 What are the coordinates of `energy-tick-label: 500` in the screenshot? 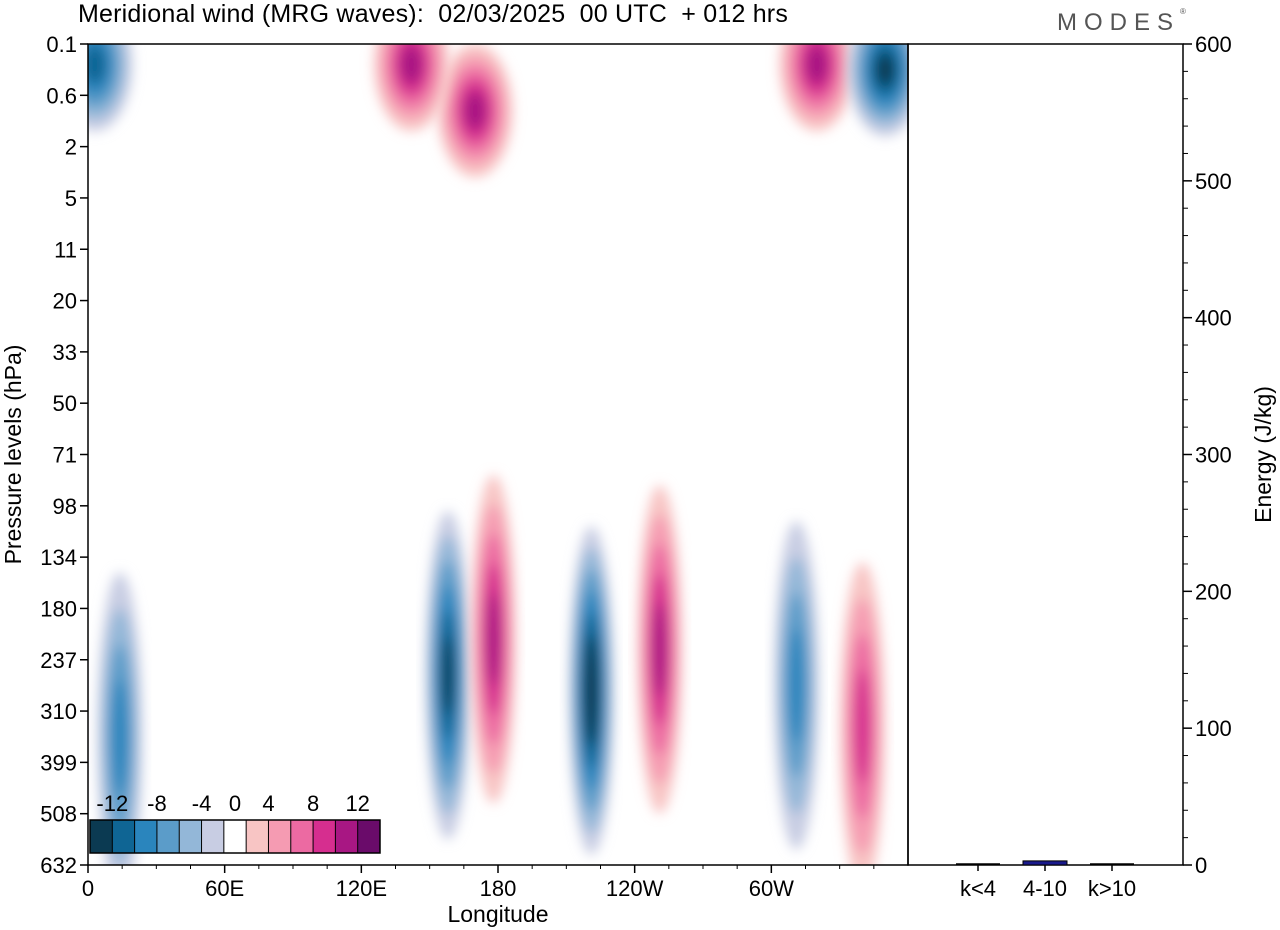 It's located at (1213, 181).